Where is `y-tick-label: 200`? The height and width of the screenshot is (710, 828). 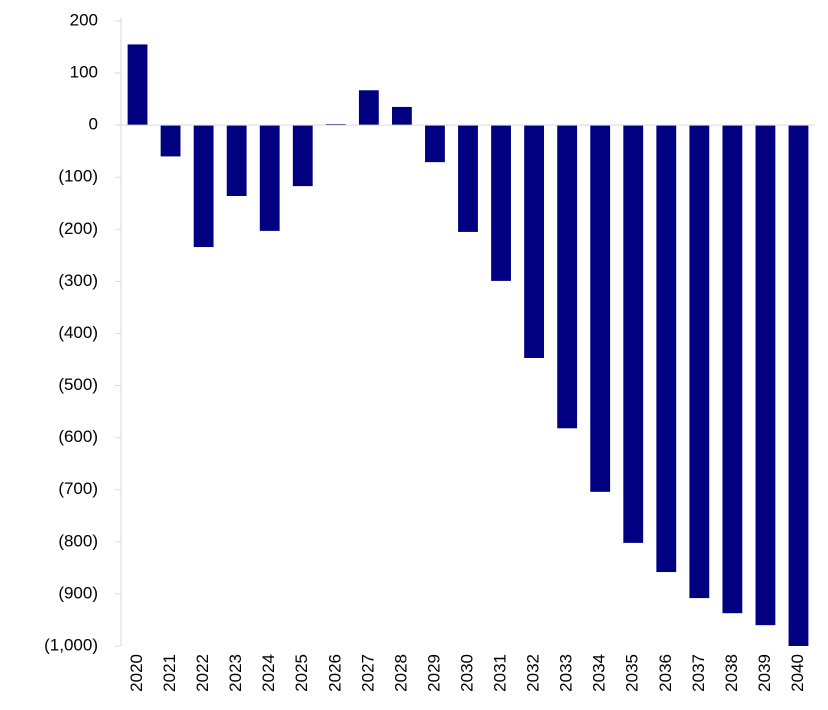 y-tick-label: 200 is located at coordinates (84, 19).